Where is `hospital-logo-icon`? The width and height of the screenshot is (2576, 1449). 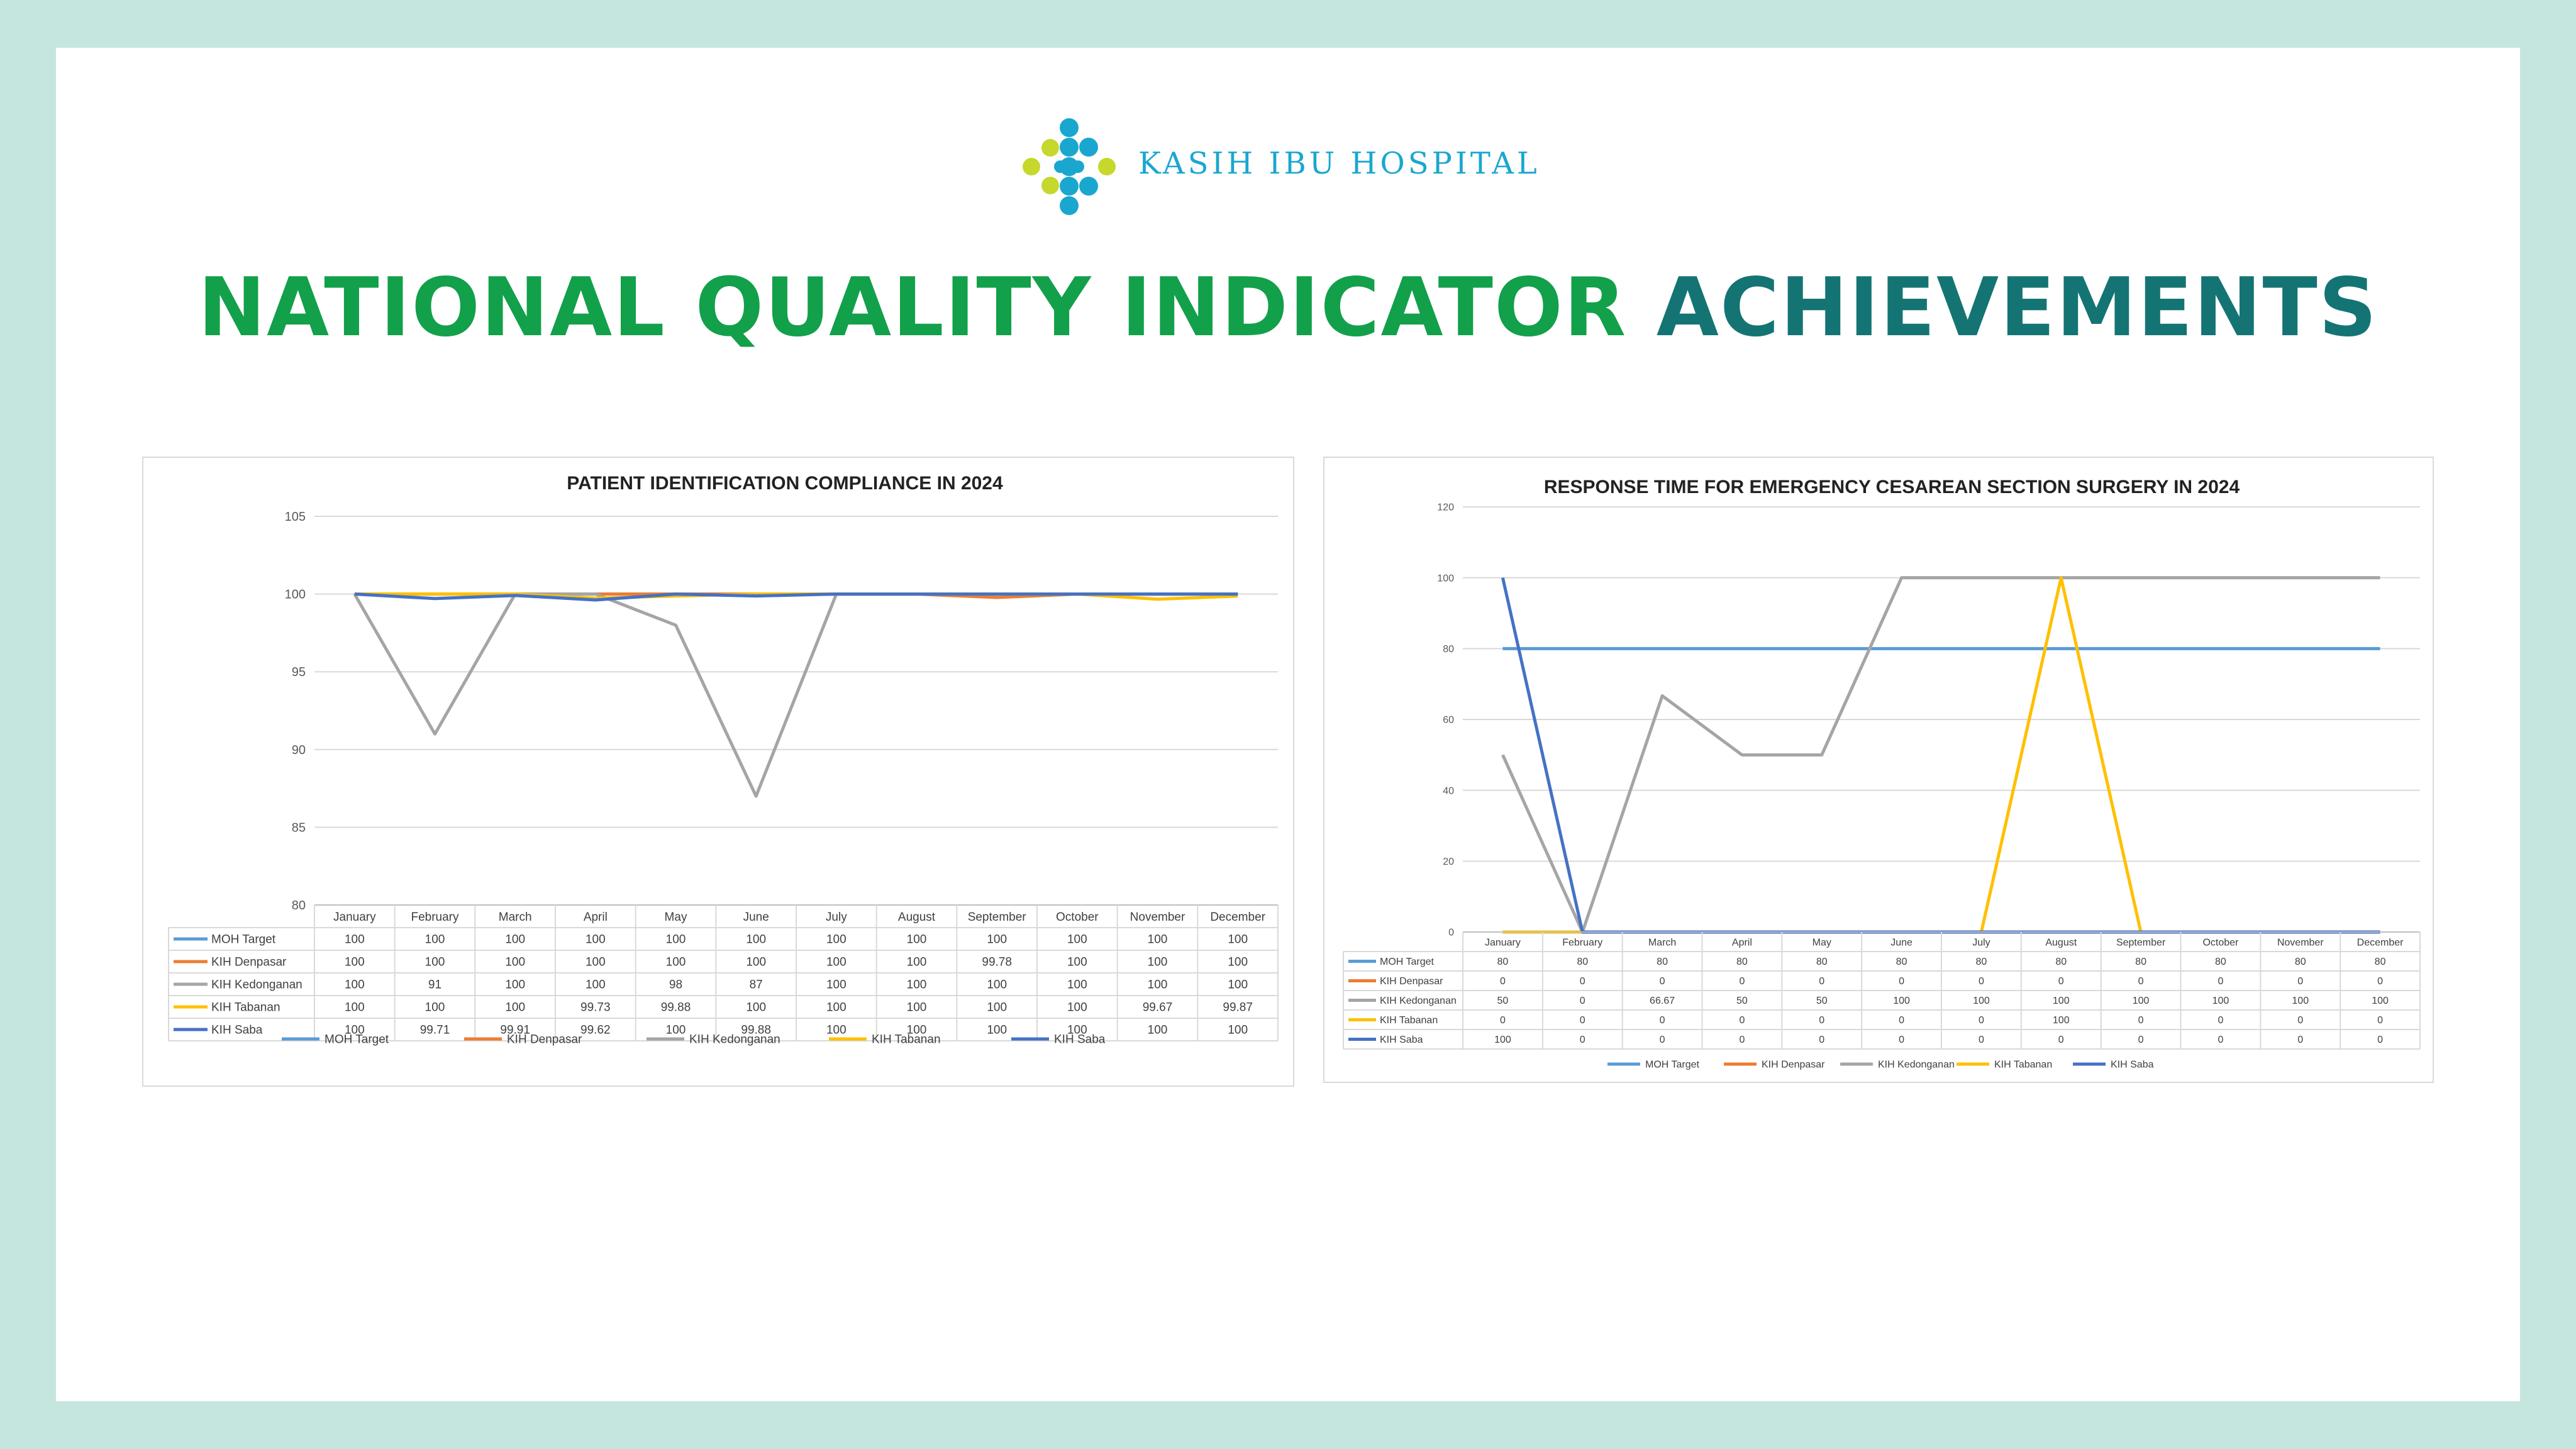 hospital-logo-icon is located at coordinates (1069, 166).